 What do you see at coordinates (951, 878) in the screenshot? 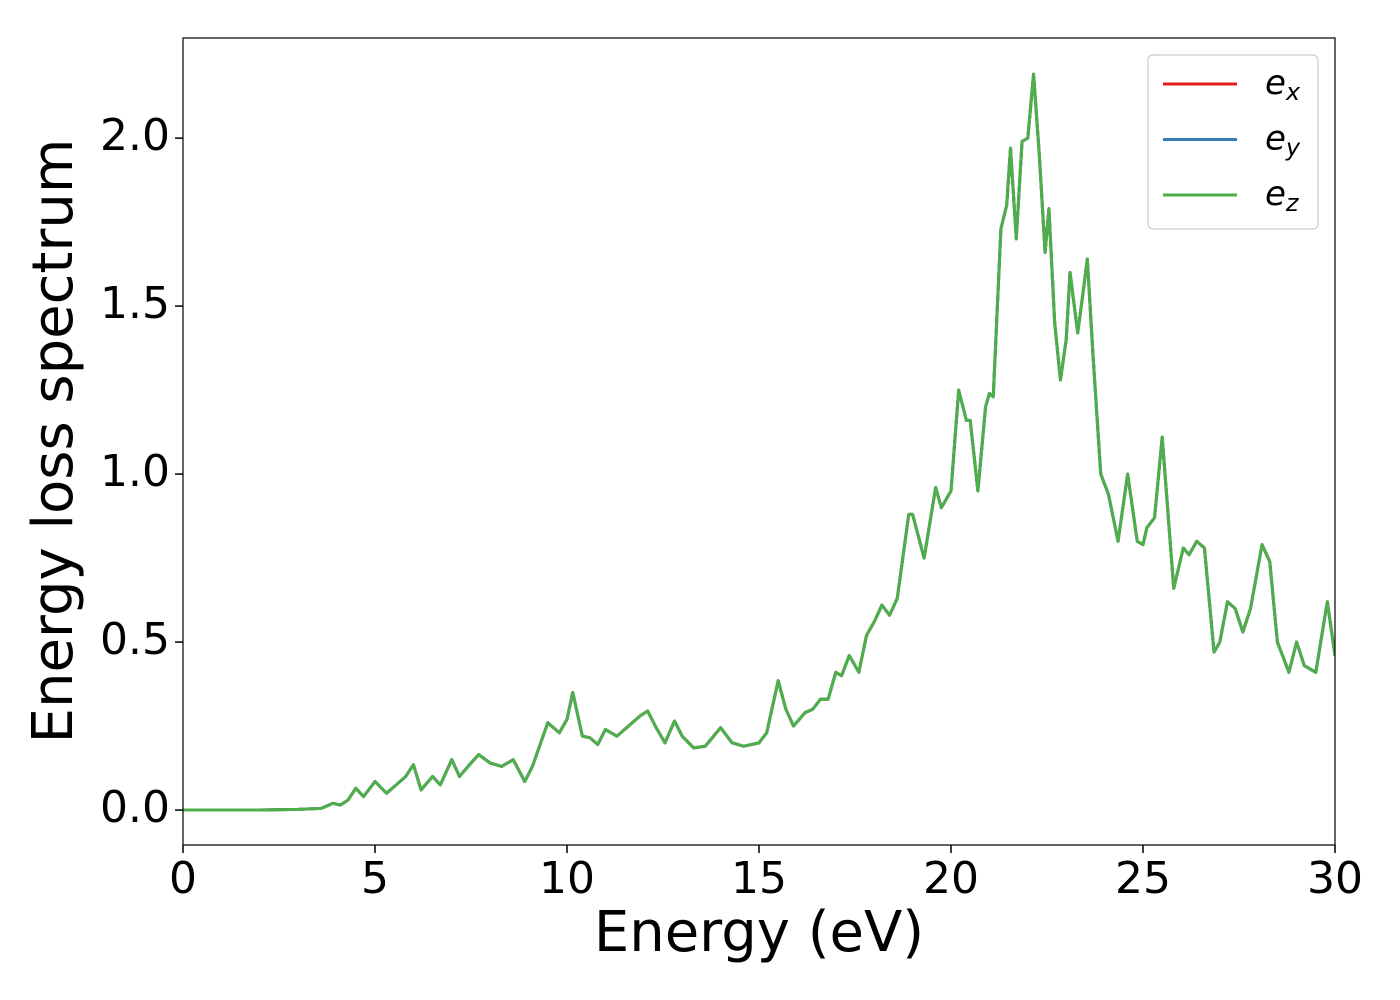
I see `x-tick-label: 20` at bounding box center [951, 878].